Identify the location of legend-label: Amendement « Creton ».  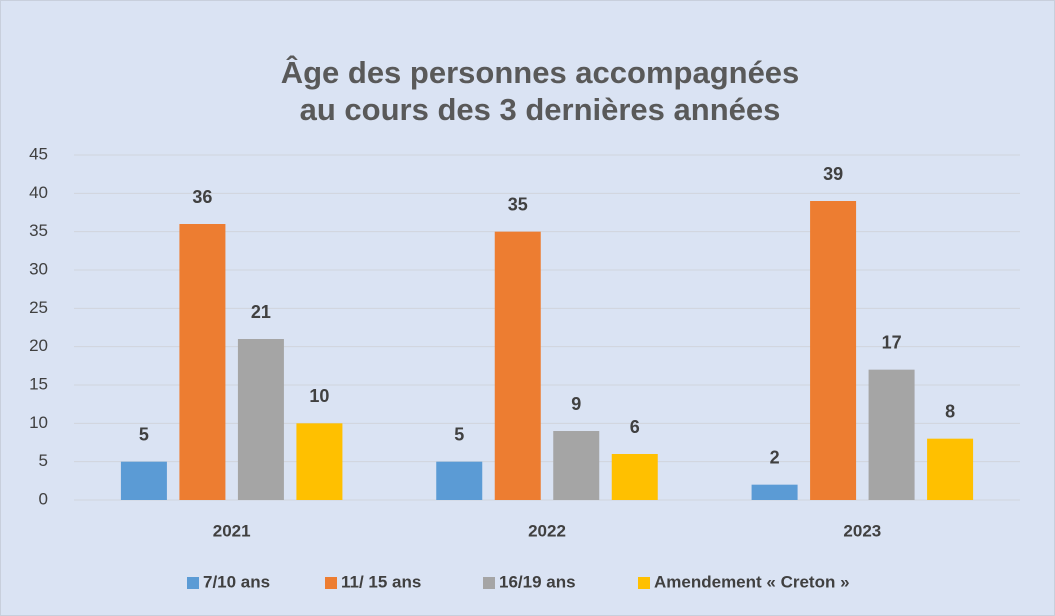
(752, 581).